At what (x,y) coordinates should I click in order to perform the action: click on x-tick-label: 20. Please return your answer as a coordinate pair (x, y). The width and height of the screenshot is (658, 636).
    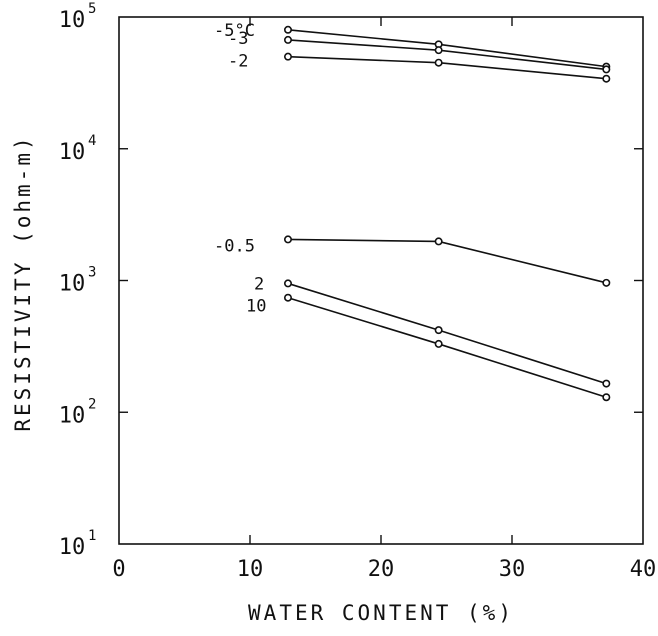
    Looking at the image, I should click on (381, 569).